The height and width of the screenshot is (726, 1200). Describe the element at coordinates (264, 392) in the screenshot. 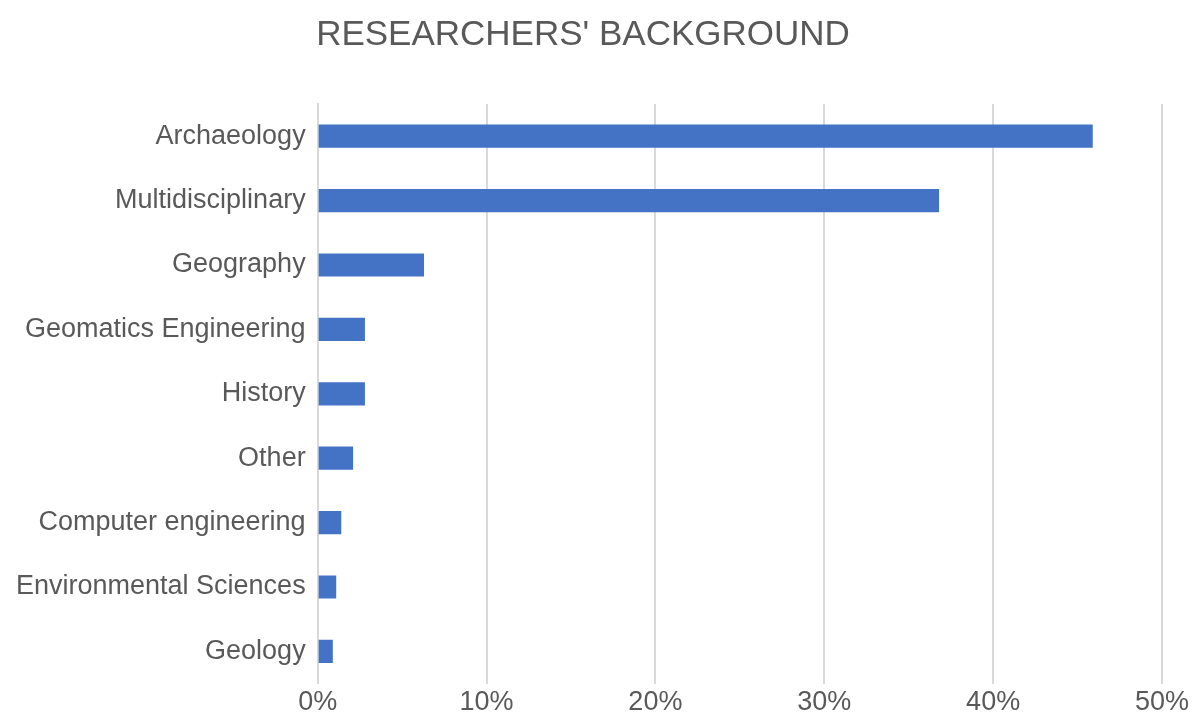

I see `y-tick-label: History` at that location.